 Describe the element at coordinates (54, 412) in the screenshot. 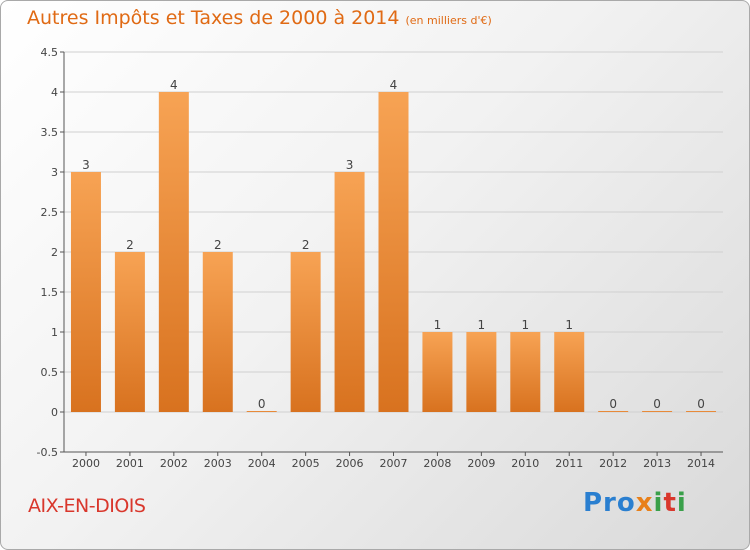

I see `y-tick-label: 0` at that location.